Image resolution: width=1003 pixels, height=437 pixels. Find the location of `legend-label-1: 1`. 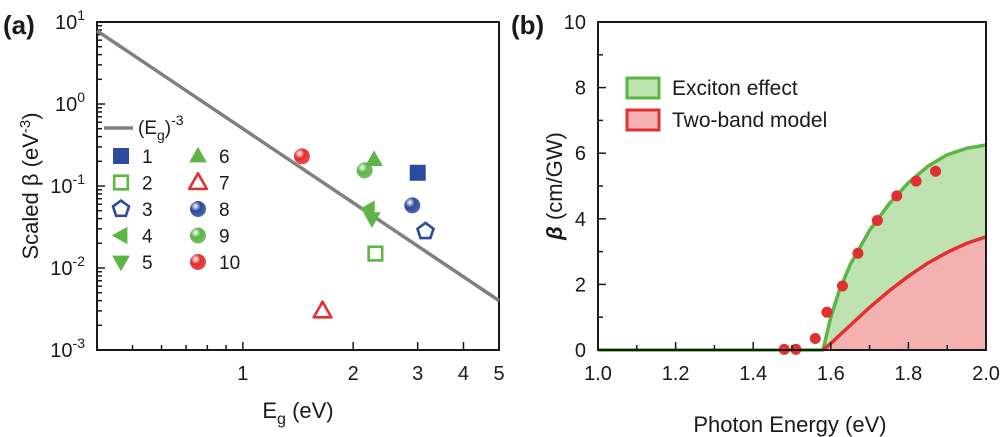

legend-label-1: 1 is located at coordinates (147, 157).